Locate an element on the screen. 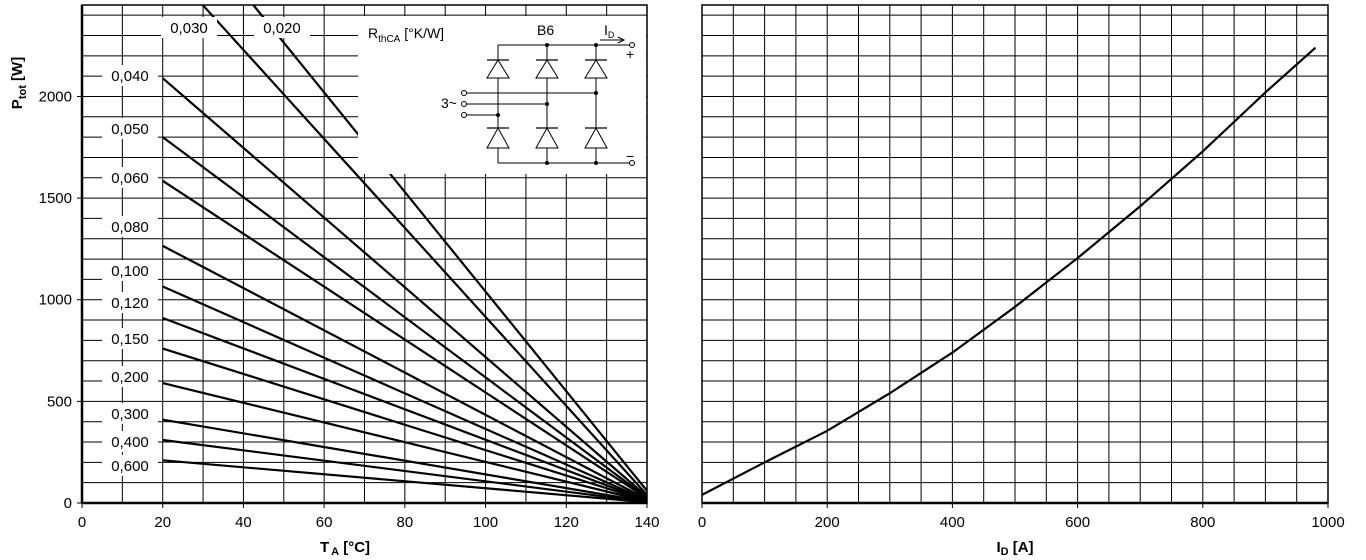 The image size is (1366, 560). minus-terminal: − is located at coordinates (630, 156).